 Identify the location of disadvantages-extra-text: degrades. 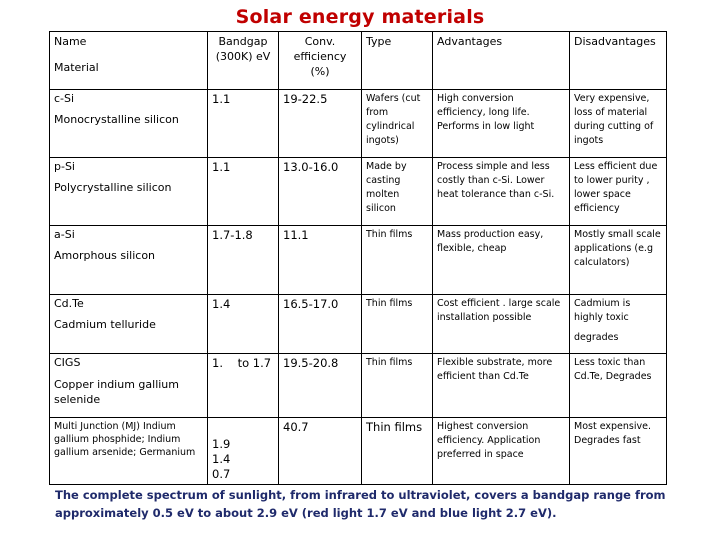
(596, 337).